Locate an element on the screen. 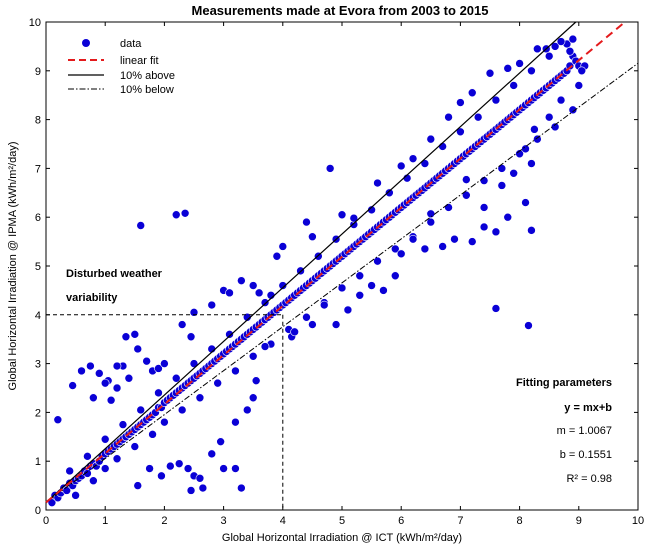 The image size is (655, 548). y-tick-label: 6 is located at coordinates (38, 218).